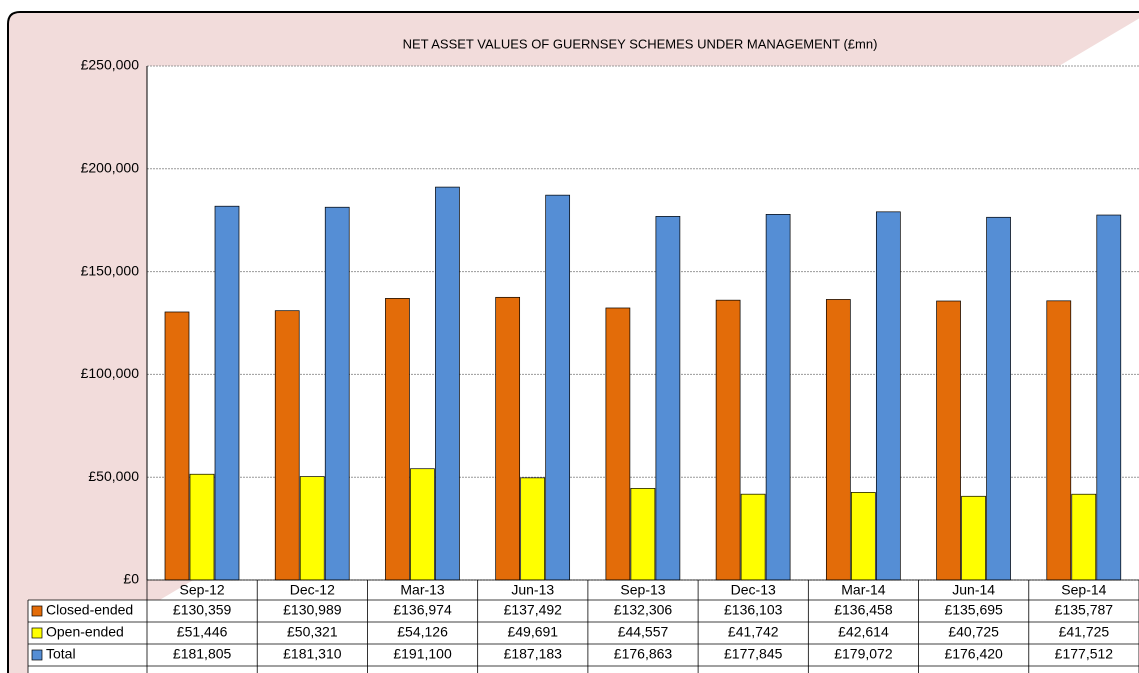 This screenshot has height=673, width=1139. Describe the element at coordinates (533, 654) in the screenshot. I see `data-label: £187,183` at that location.